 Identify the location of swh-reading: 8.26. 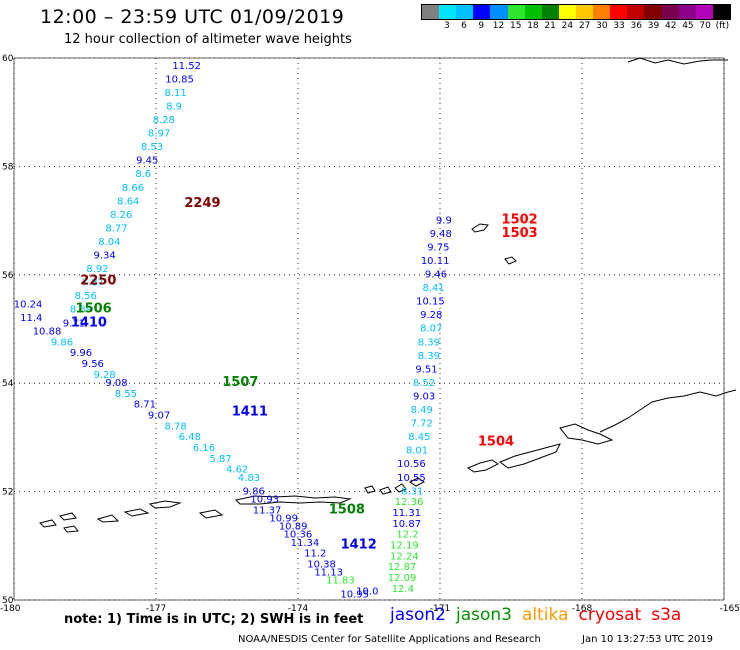
(121, 215).